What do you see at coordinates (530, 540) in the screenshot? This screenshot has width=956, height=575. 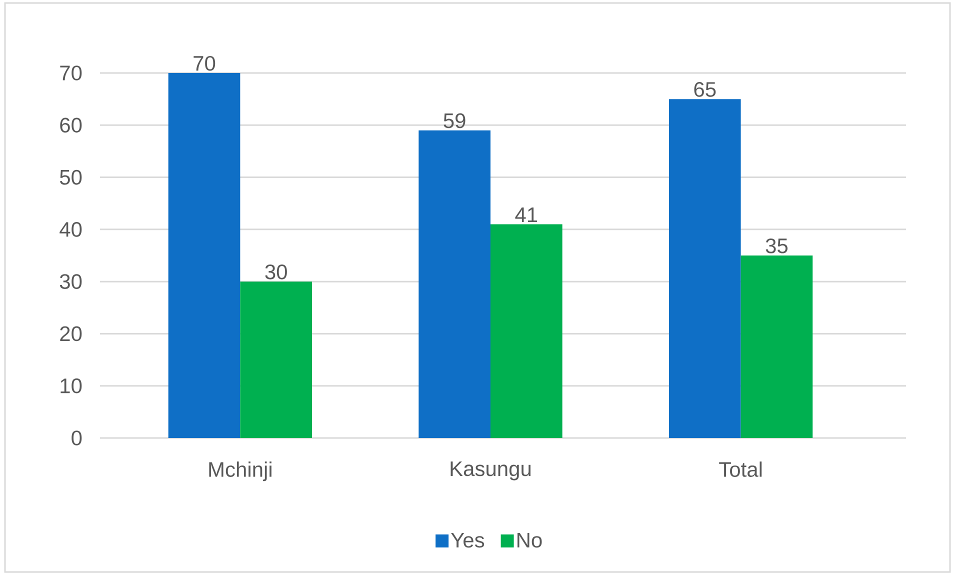 I see `legend-label: No` at bounding box center [530, 540].